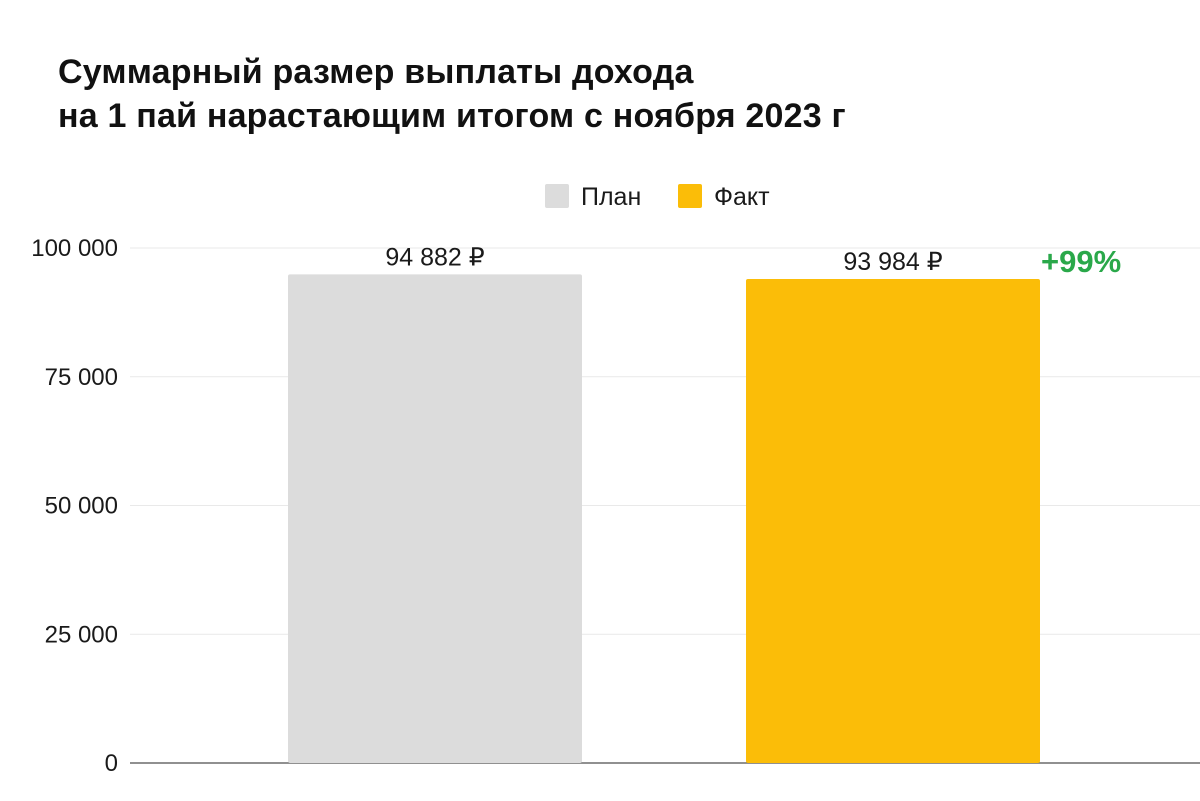 The image size is (1200, 801). I want to click on bar-факт, so click(893, 520).